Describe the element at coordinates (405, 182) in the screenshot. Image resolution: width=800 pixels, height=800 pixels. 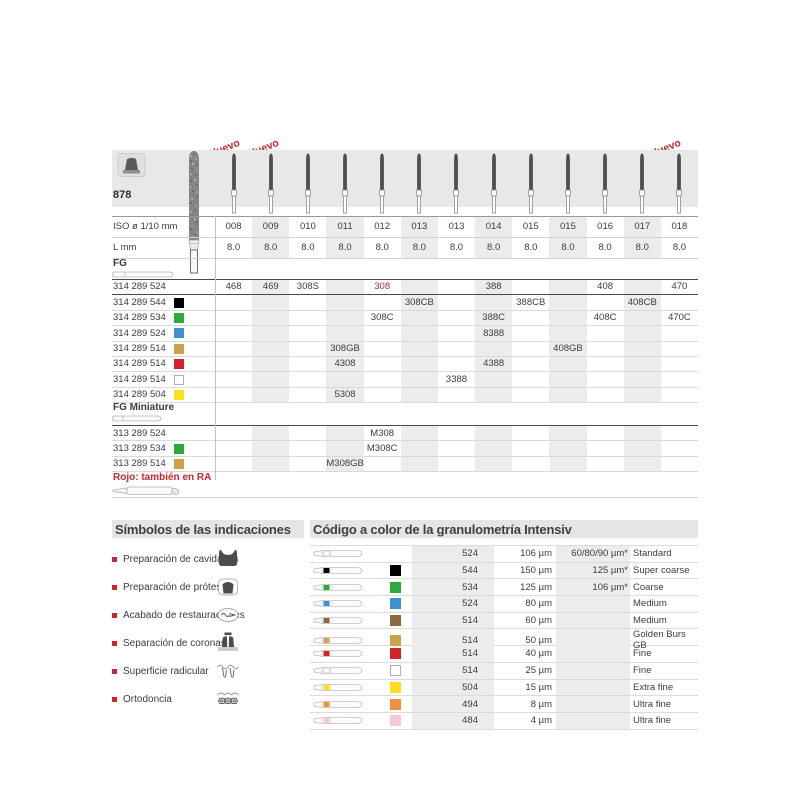
I see `bur-shapes-band: 878` at that location.